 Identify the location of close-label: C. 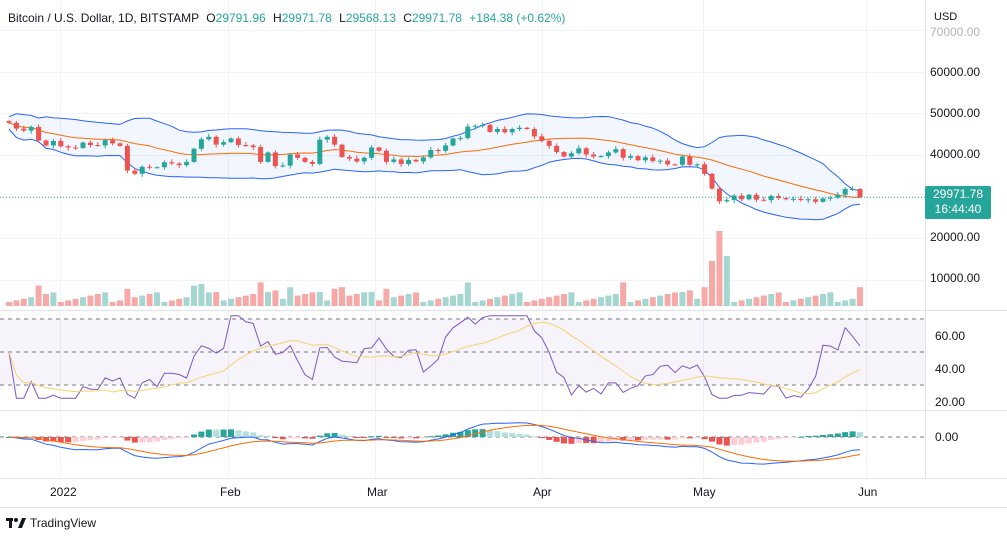
(407, 18).